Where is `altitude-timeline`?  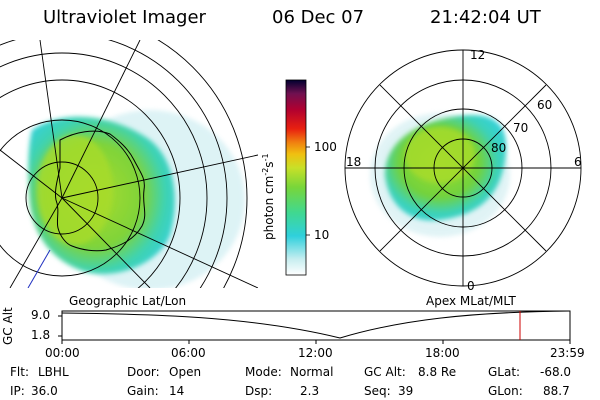
altitude-timeline is located at coordinates (314, 327).